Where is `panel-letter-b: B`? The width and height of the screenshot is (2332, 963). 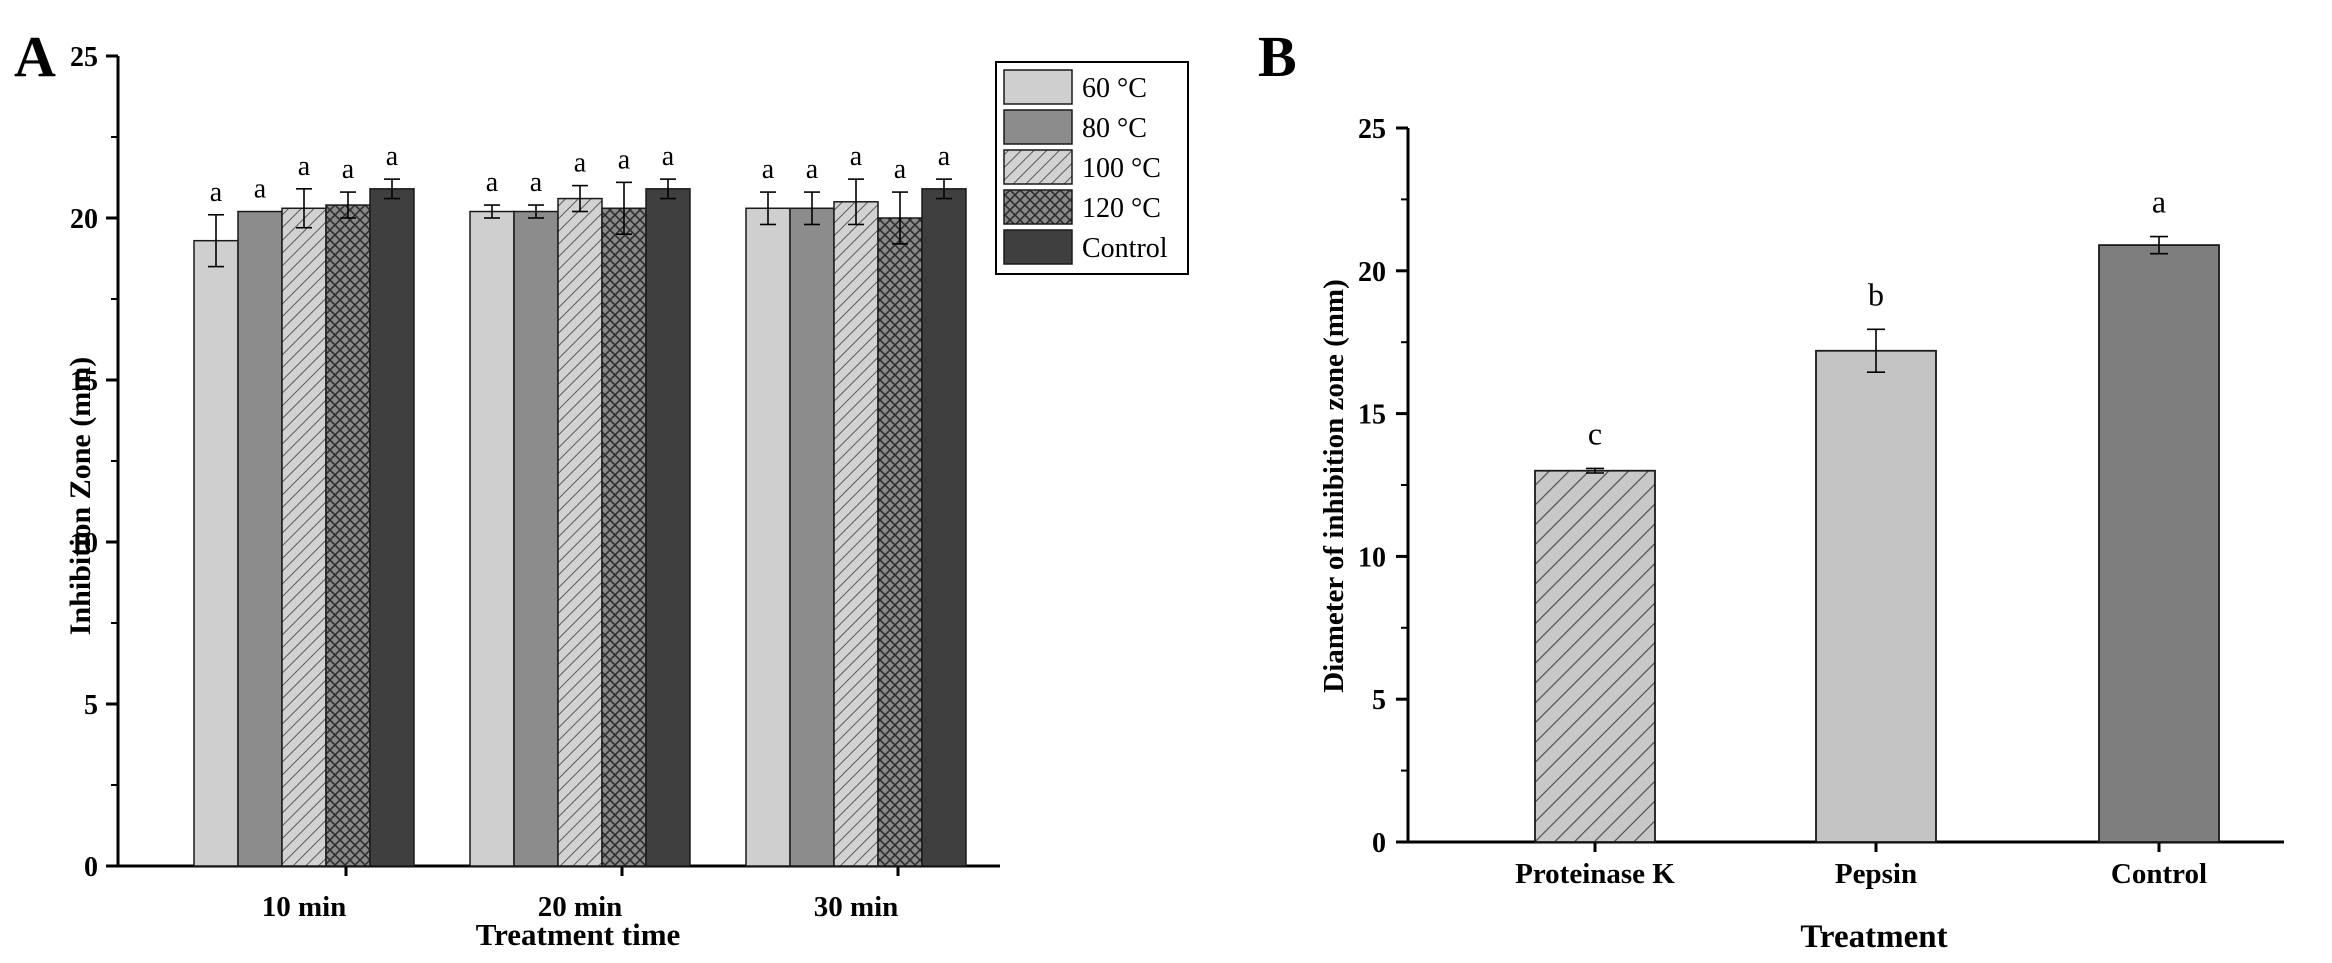 panel-letter-b: B is located at coordinates (1277, 56).